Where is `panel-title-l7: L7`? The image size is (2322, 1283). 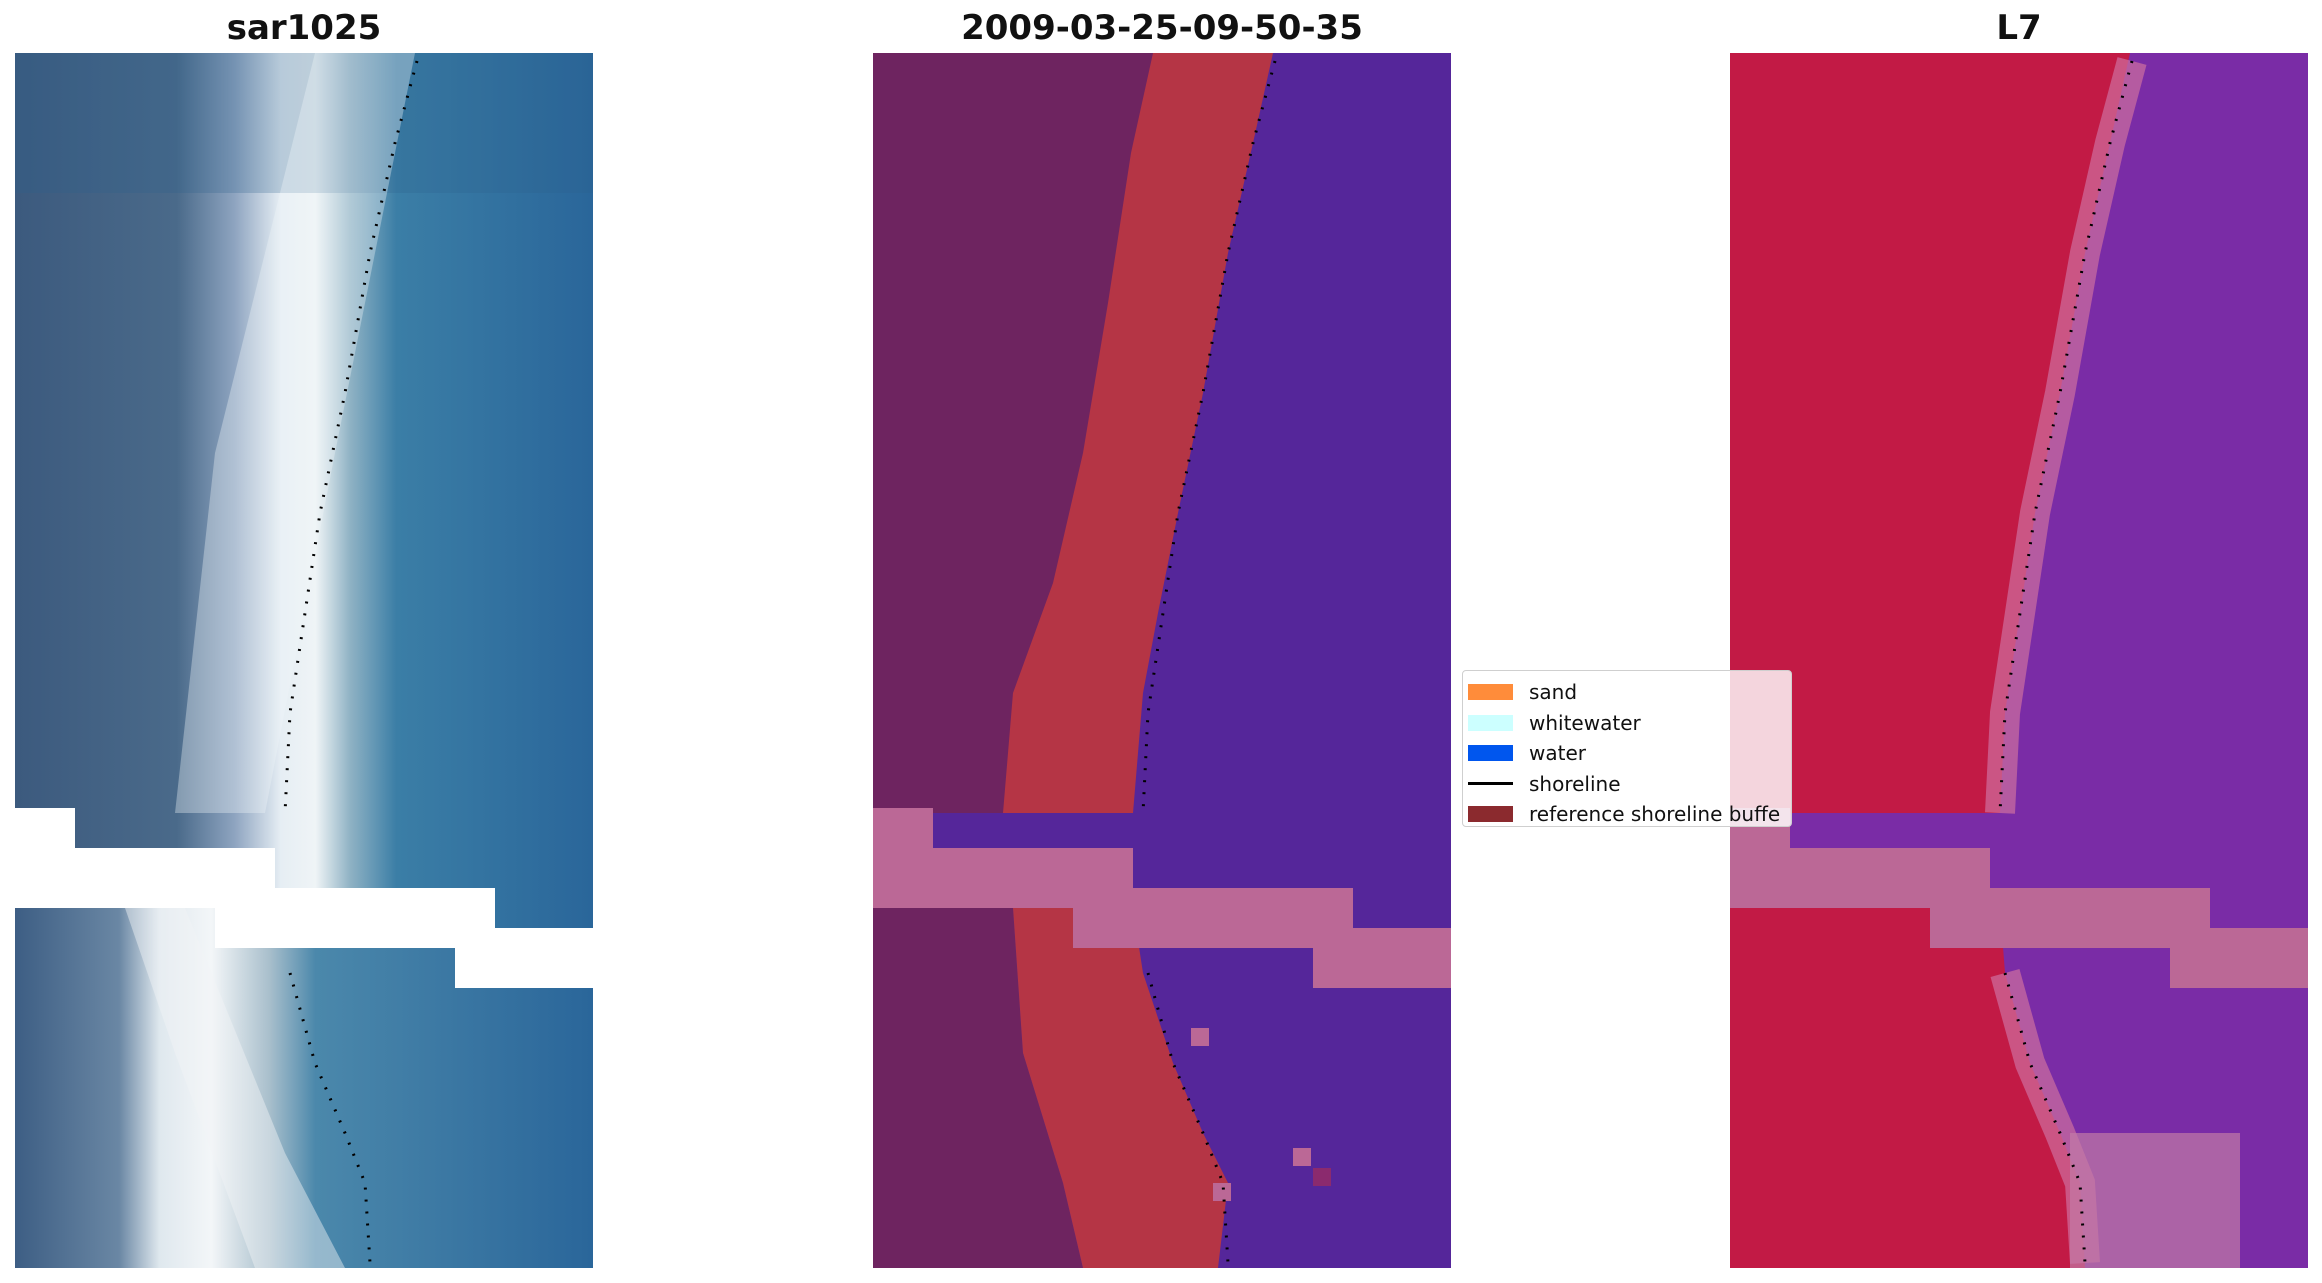
panel-title-l7: L7 is located at coordinates (2019, 28).